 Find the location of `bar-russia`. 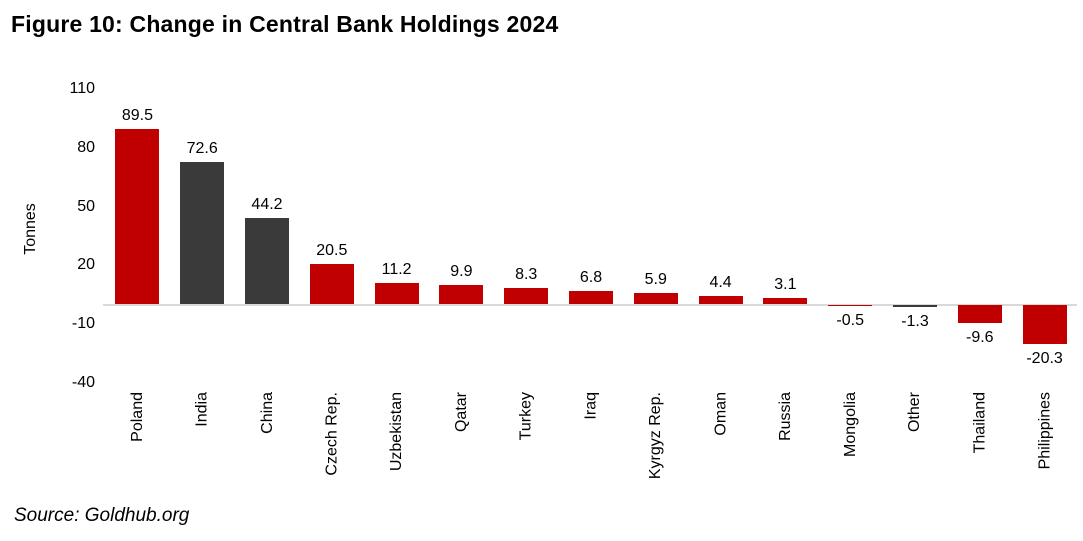

bar-russia is located at coordinates (785, 301).